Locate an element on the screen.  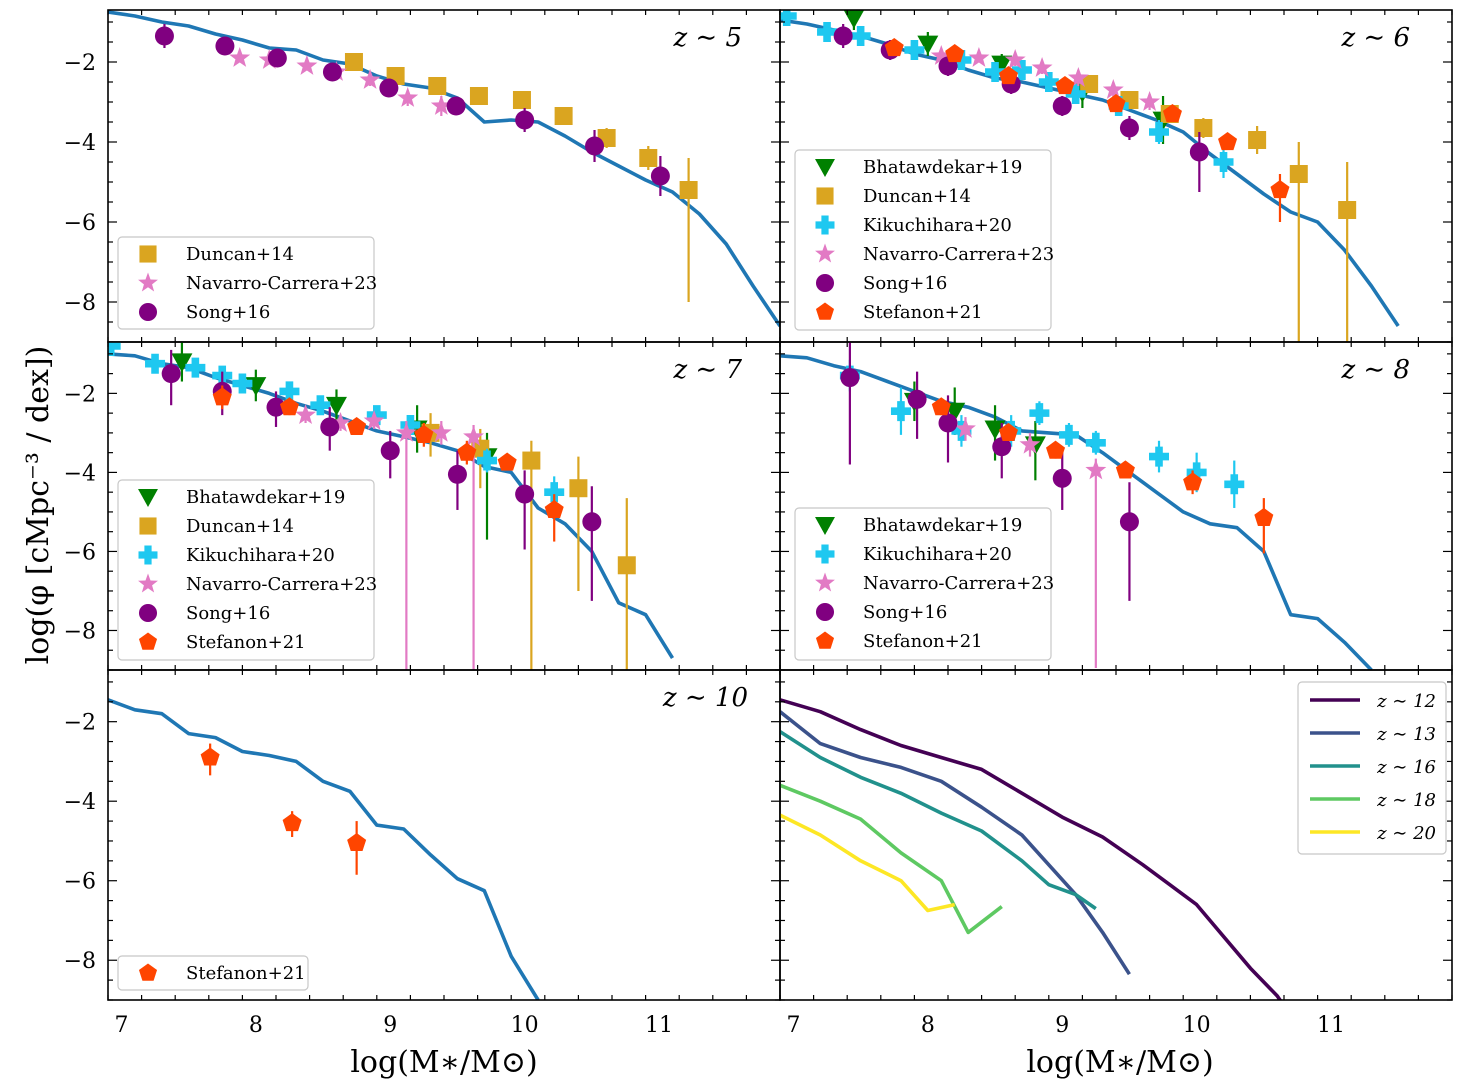
legend: Stefanon+21 is located at coordinates (213, 973).